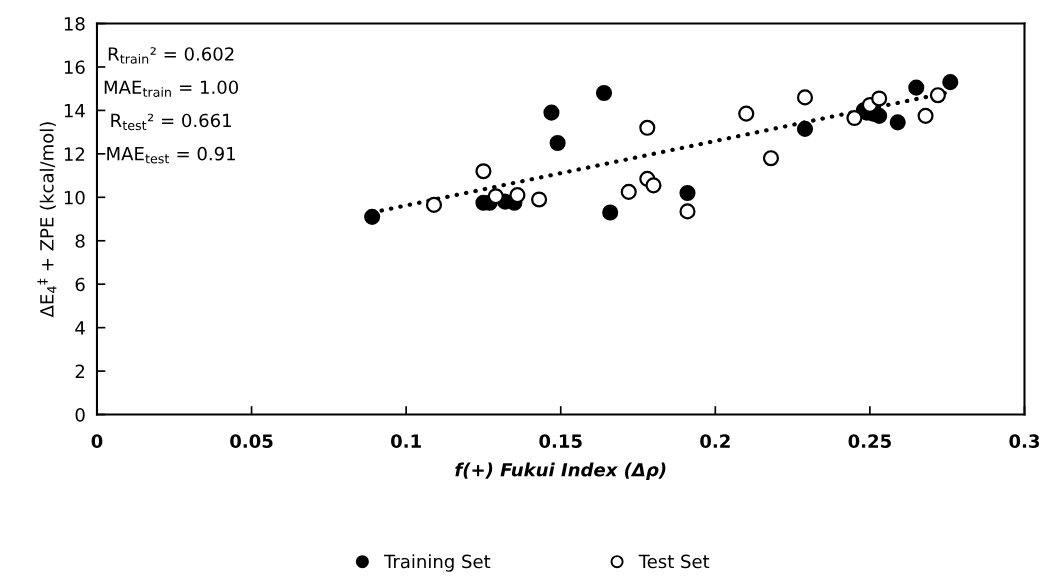 This screenshot has width=1054, height=588. I want to click on x-tick-label: 0.15, so click(560, 441).